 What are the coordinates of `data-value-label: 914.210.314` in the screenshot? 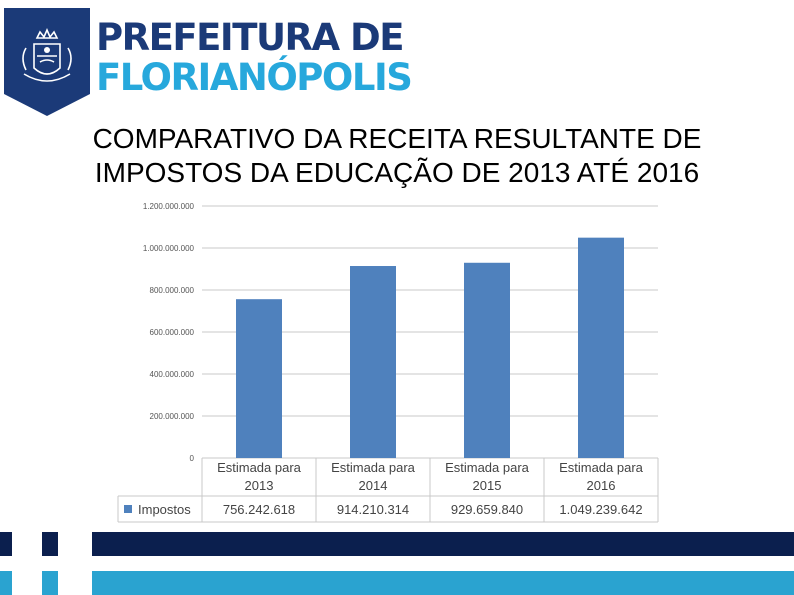 It's located at (373, 509).